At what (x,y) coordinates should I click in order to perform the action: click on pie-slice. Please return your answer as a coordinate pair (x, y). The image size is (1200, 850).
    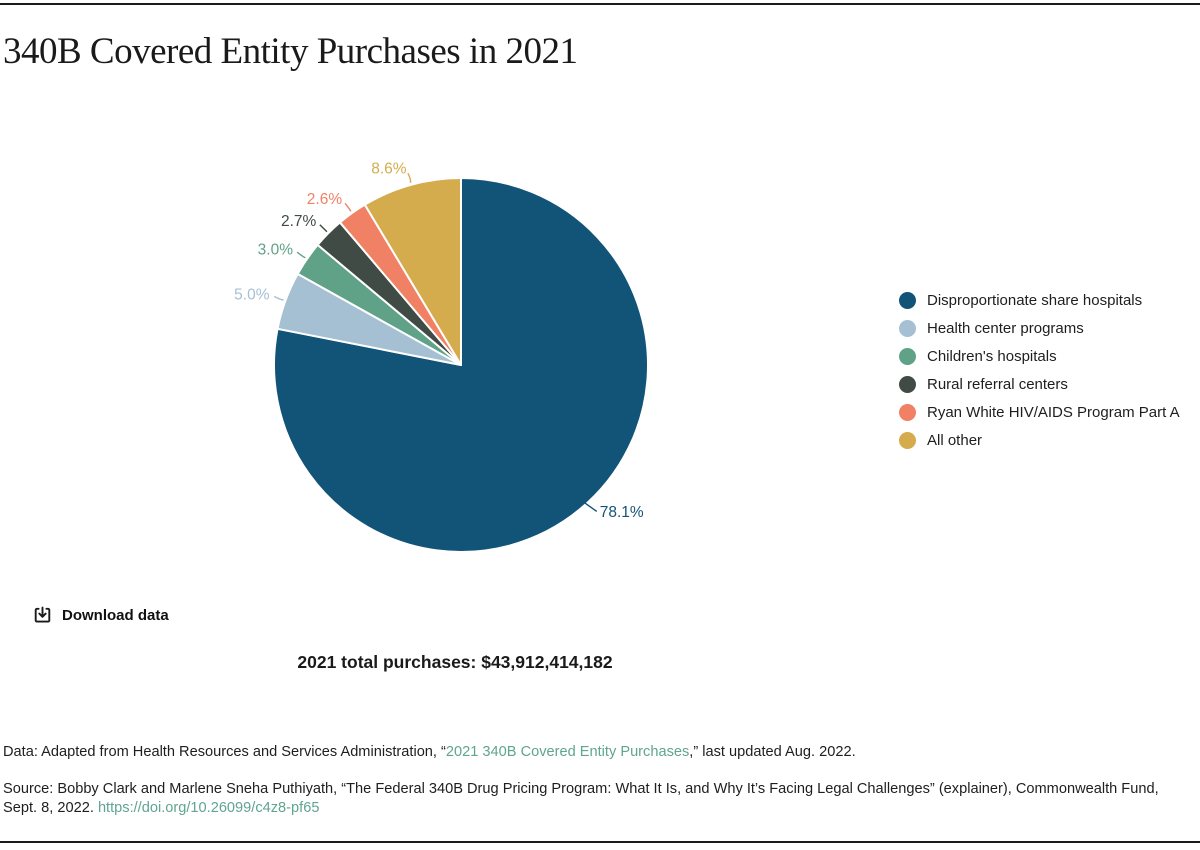
    Looking at the image, I should click on (412, 271).